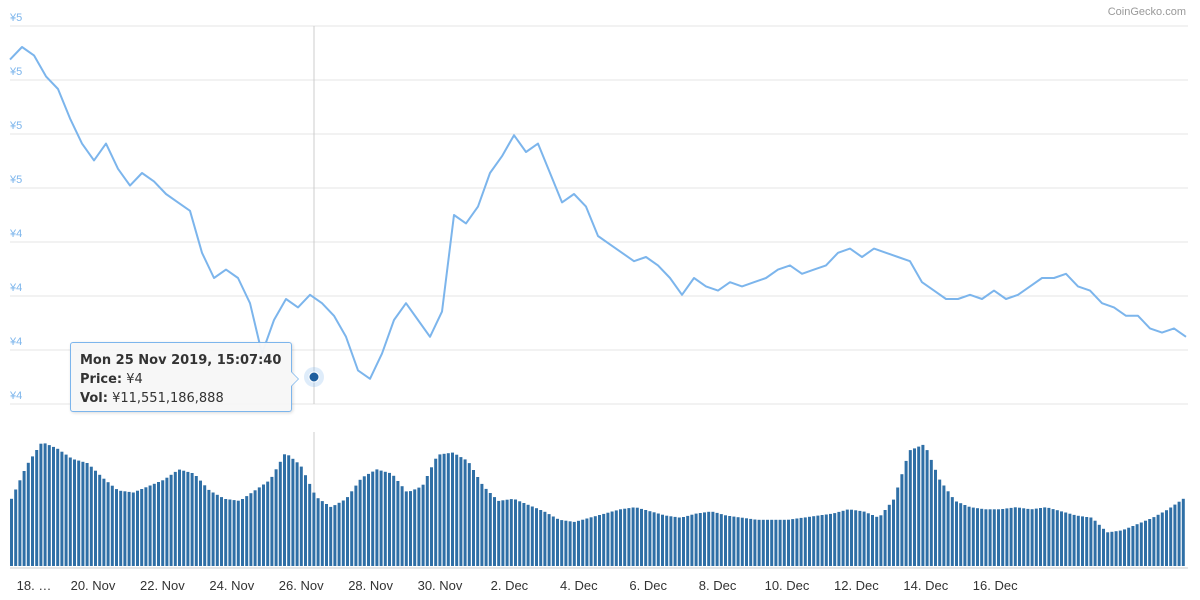 The image size is (1200, 600). I want to click on tooltip-vol-label: Vol:, so click(94, 398).